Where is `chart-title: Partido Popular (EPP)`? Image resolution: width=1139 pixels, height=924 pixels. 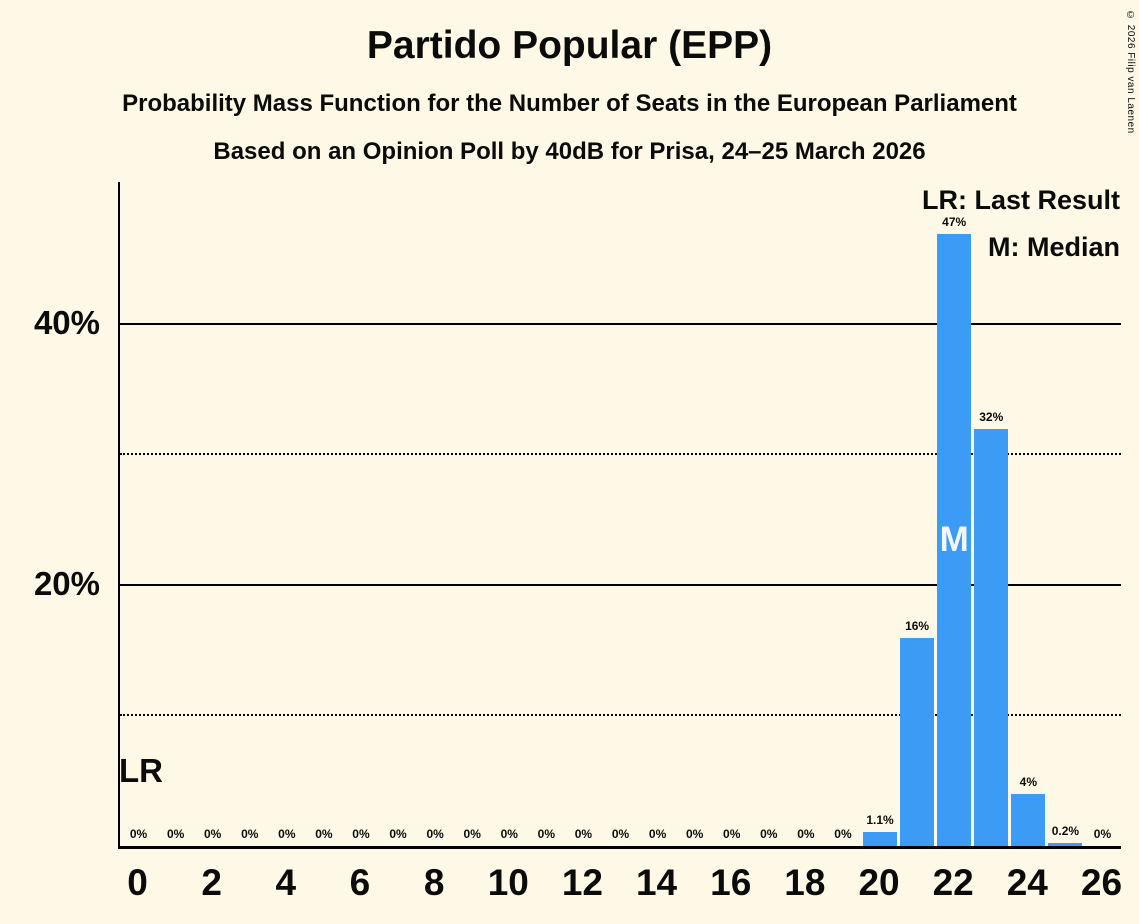 chart-title: Partido Popular (EPP) is located at coordinates (569, 45).